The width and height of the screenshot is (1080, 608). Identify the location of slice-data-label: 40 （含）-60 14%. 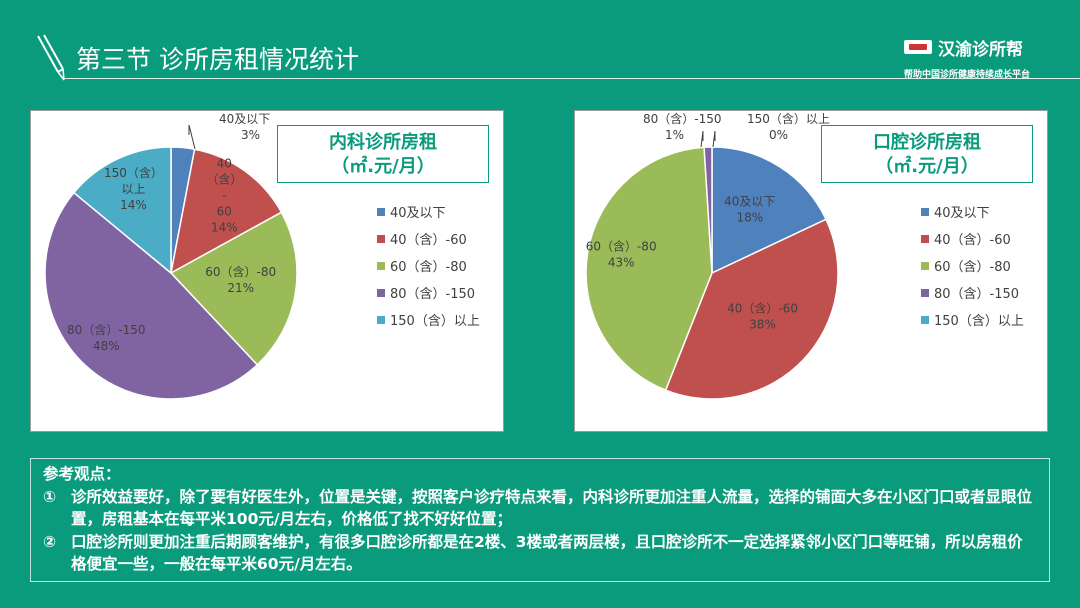
(224, 196).